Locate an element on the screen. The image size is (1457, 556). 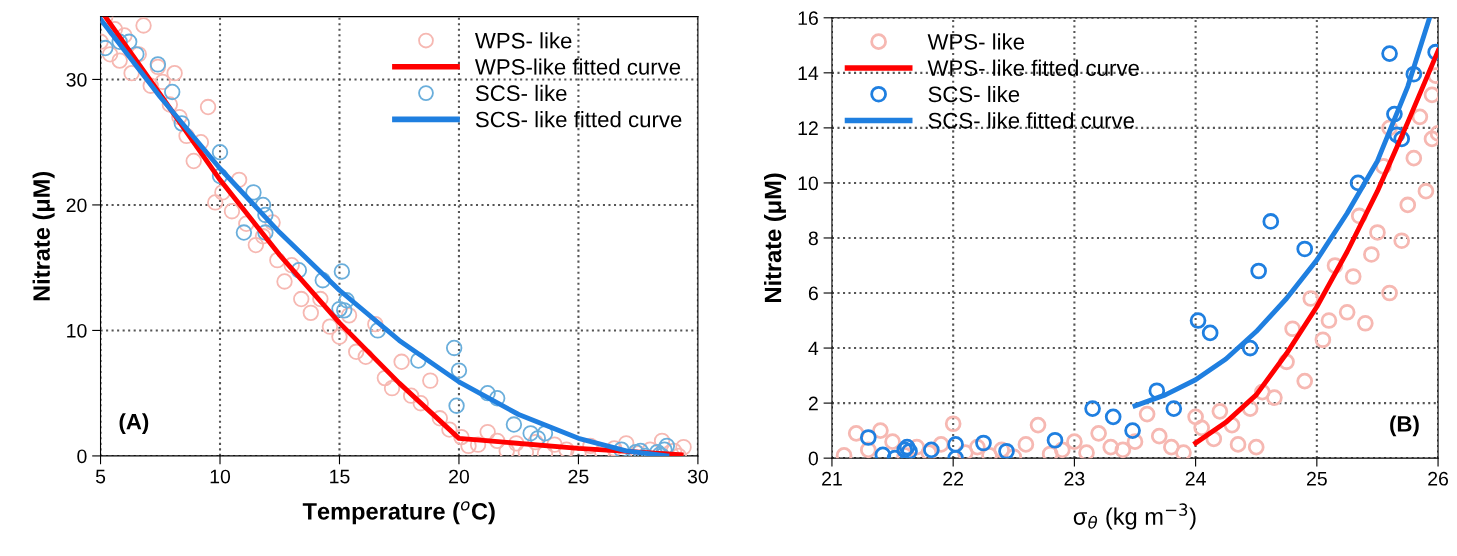
x-tick-label: 15 is located at coordinates (340, 476).